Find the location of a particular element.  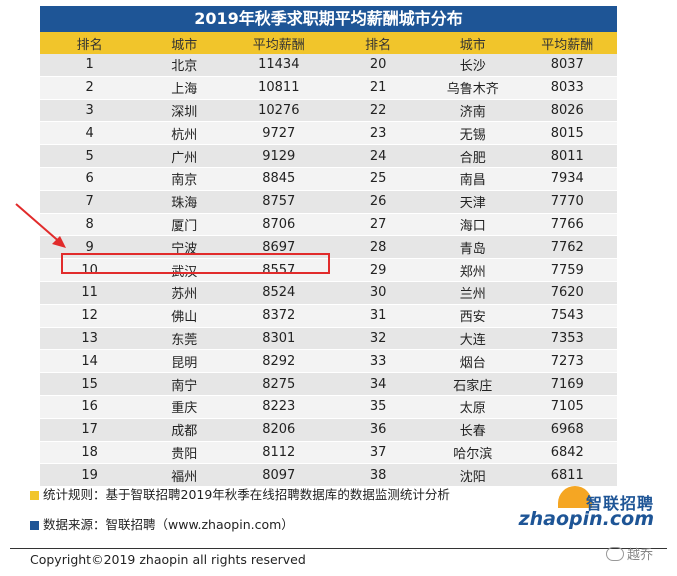

cell-city-right: 沈阳 is located at coordinates (472, 475).